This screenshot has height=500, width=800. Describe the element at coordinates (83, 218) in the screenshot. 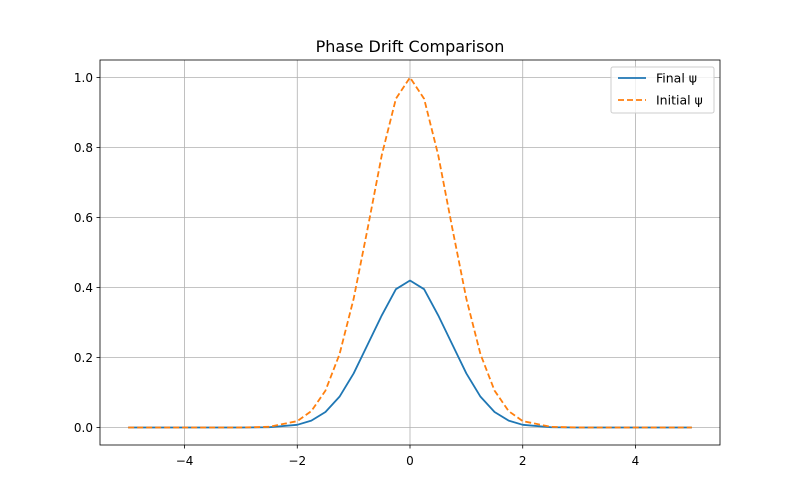

I see `y-tick-label: 0.6` at that location.